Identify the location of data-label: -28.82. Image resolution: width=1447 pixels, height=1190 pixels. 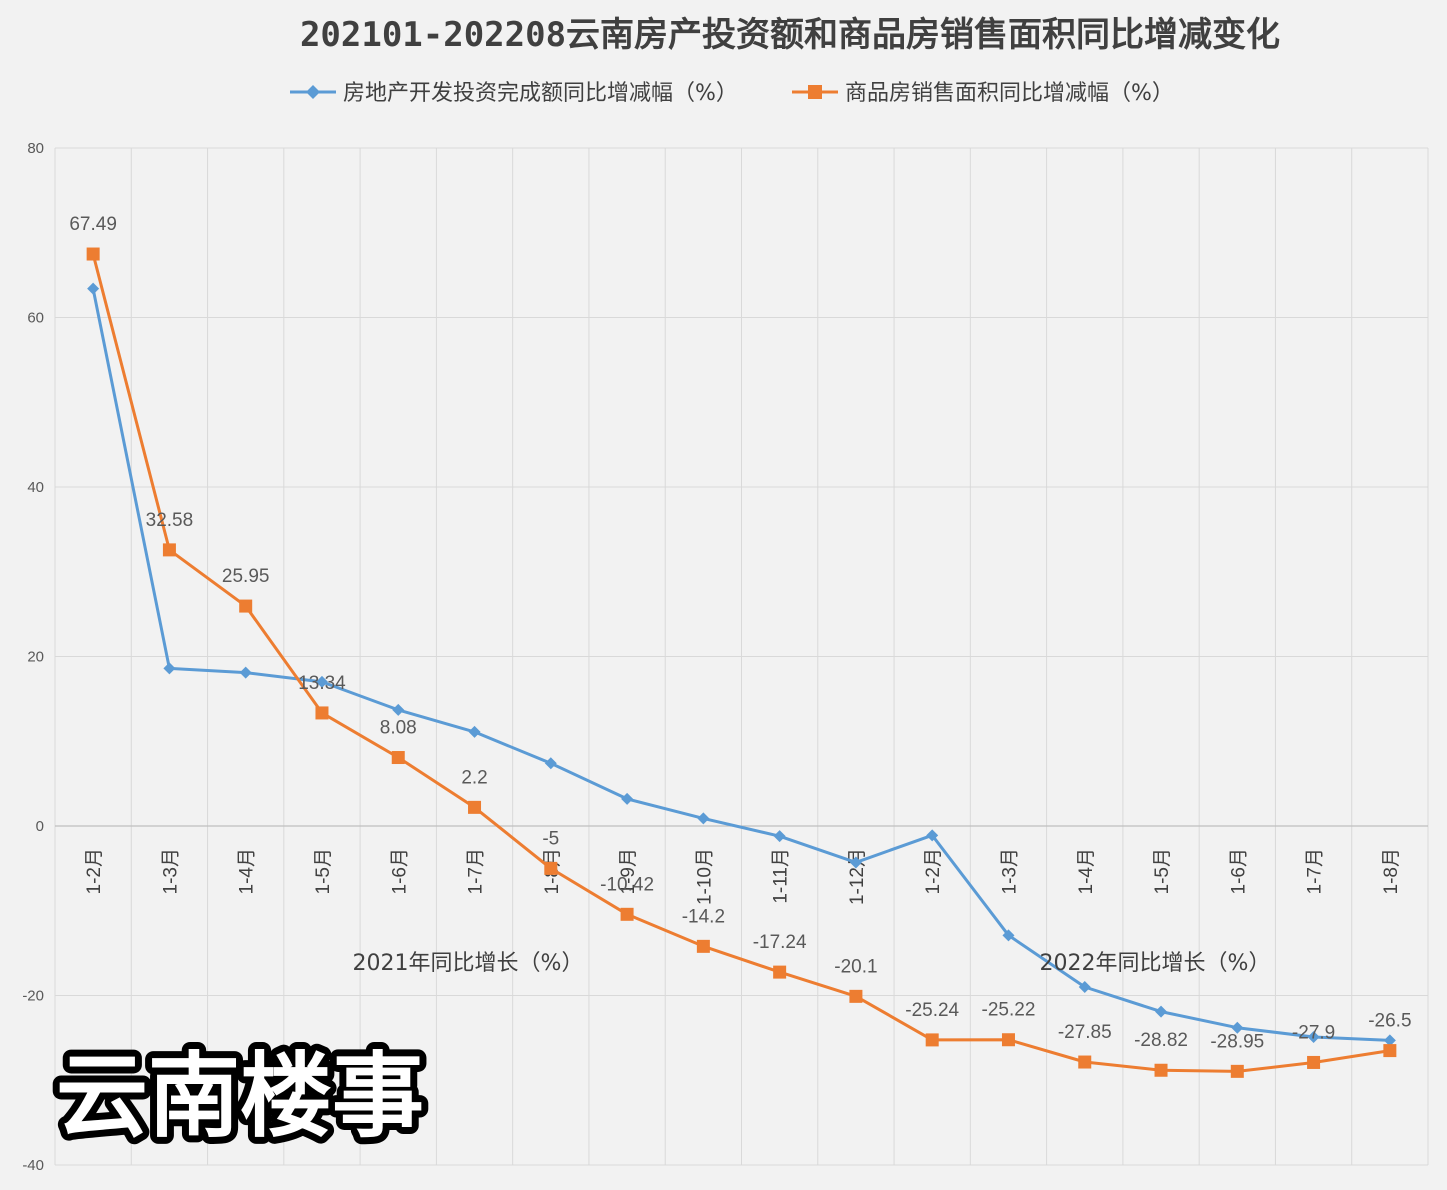
(1161, 1040).